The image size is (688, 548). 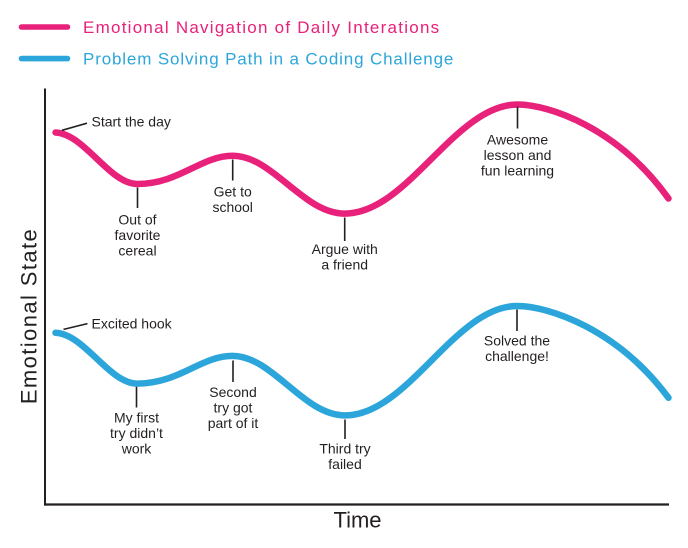 What do you see at coordinates (232, 392) in the screenshot?
I see `svg-text: Second` at bounding box center [232, 392].